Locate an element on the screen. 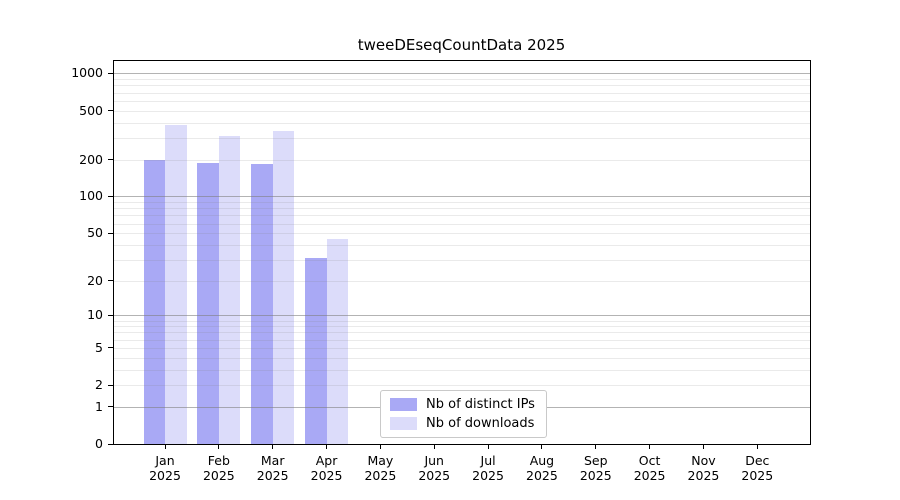 This screenshot has height=500, width=900. x-tick-label: Jul 2025 is located at coordinates (488, 468).